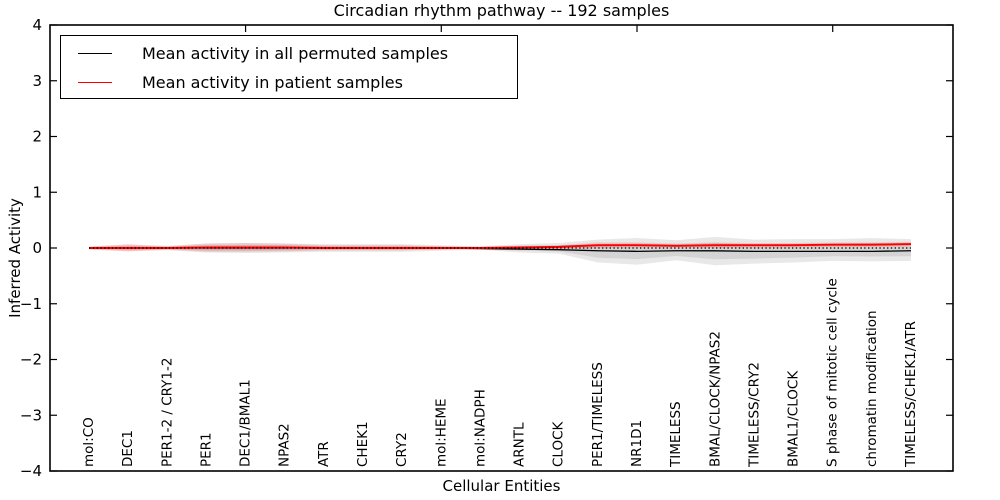 The width and height of the screenshot is (1000, 500). What do you see at coordinates (31, 304) in the screenshot?
I see `y-tick-label: −1` at bounding box center [31, 304].